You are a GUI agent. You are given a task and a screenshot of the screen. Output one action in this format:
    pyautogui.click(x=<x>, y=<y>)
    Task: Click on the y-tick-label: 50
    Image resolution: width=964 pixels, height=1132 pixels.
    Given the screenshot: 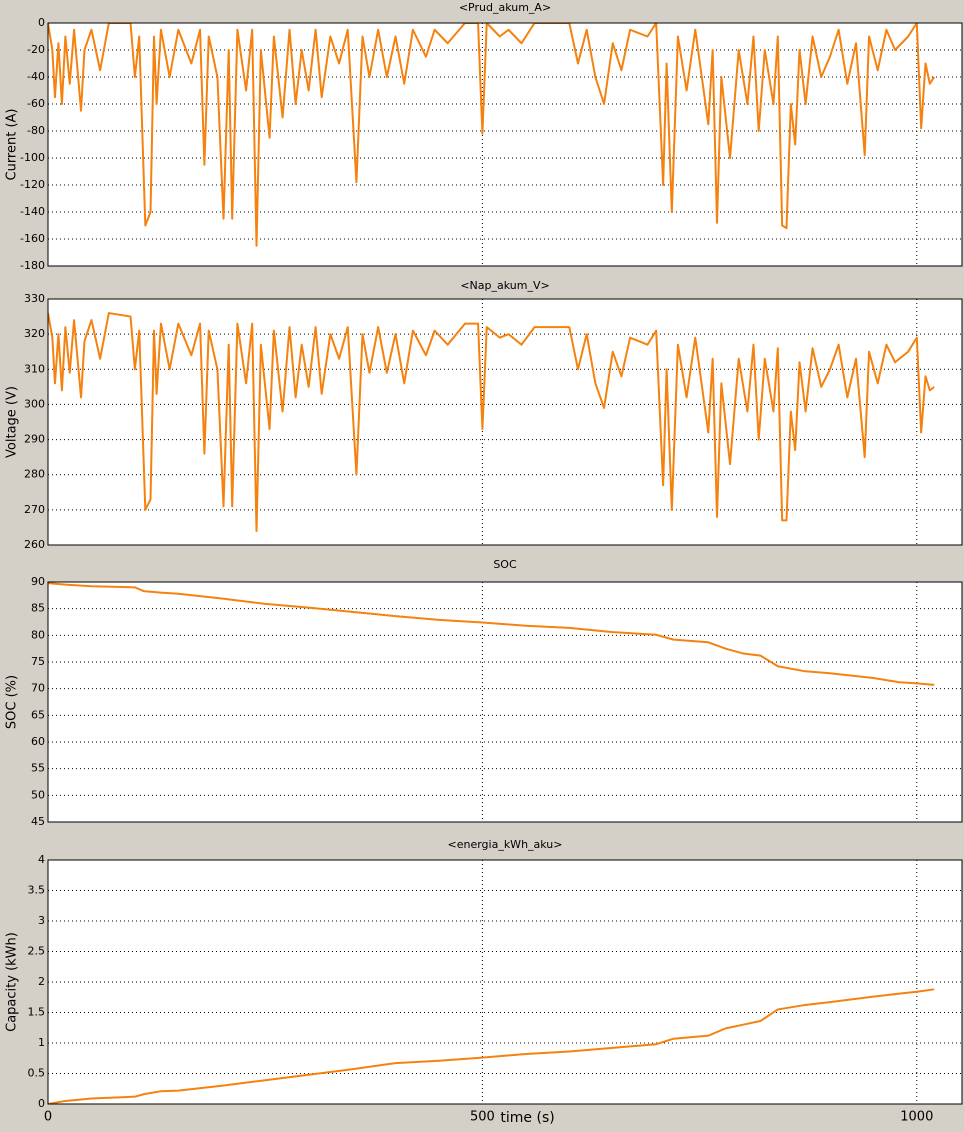 What is the action you would take?
    pyautogui.click(x=38, y=794)
    